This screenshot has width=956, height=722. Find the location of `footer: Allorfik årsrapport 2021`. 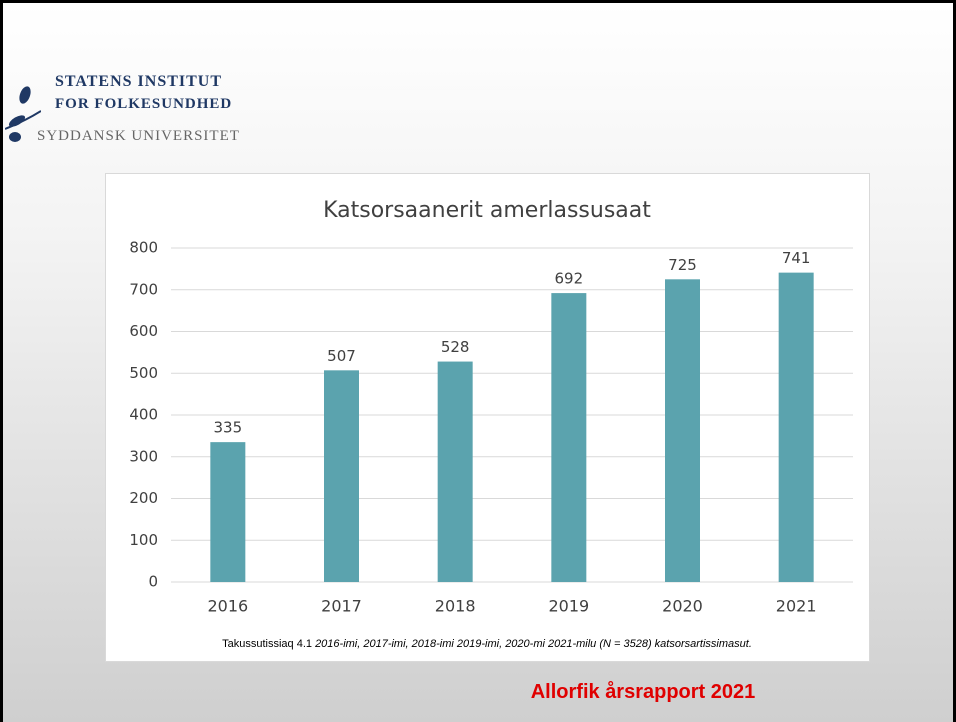

footer: Allorfik årsrapport 2021 is located at coordinates (643, 692).